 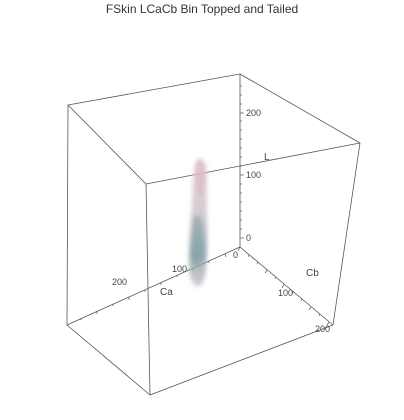 What do you see at coordinates (242, 162) in the screenshot?
I see `l-axis-ticks` at bounding box center [242, 162].